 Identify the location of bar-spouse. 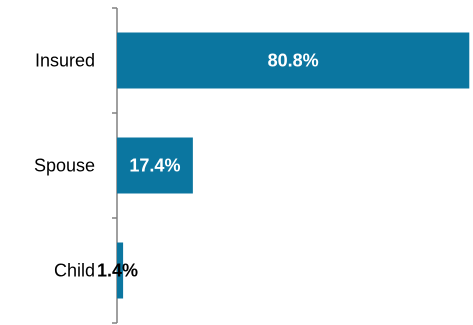
(155, 165).